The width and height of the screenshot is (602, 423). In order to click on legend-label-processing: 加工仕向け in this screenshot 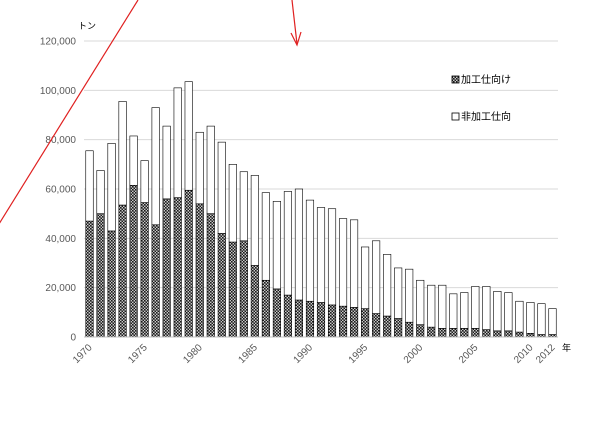, I will do `click(486, 79)`.